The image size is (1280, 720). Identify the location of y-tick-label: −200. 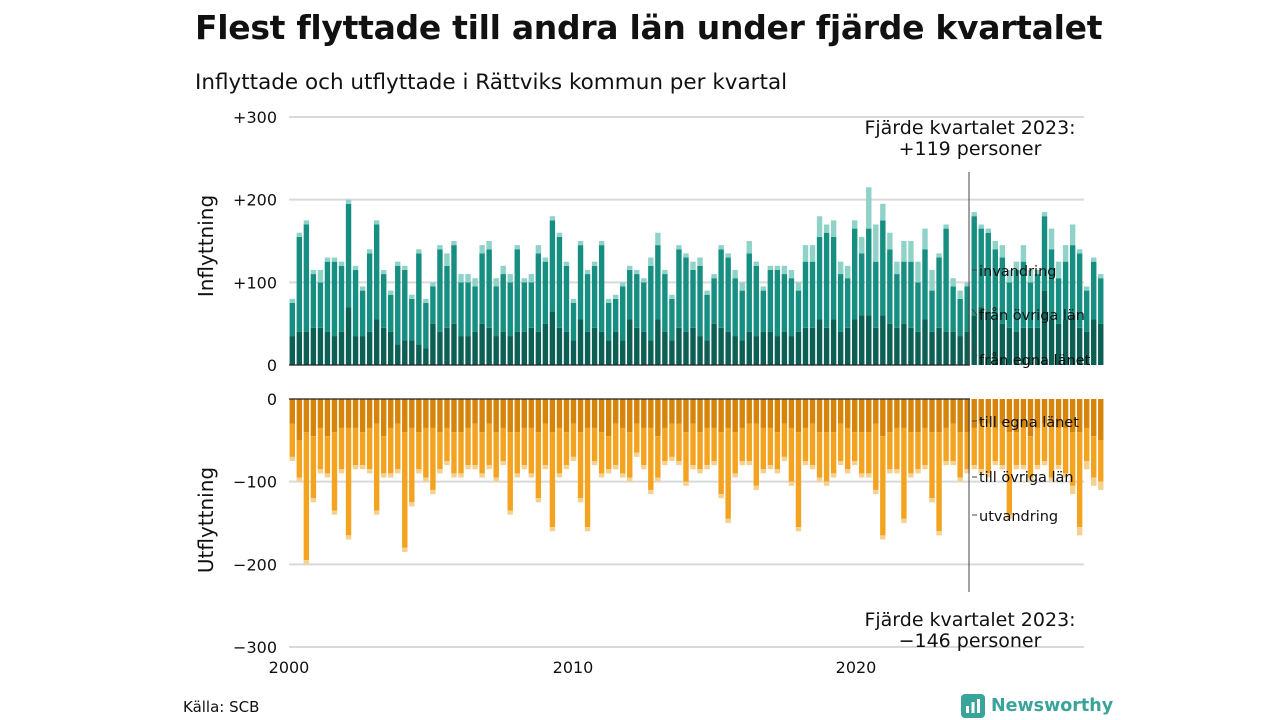
(255, 564).